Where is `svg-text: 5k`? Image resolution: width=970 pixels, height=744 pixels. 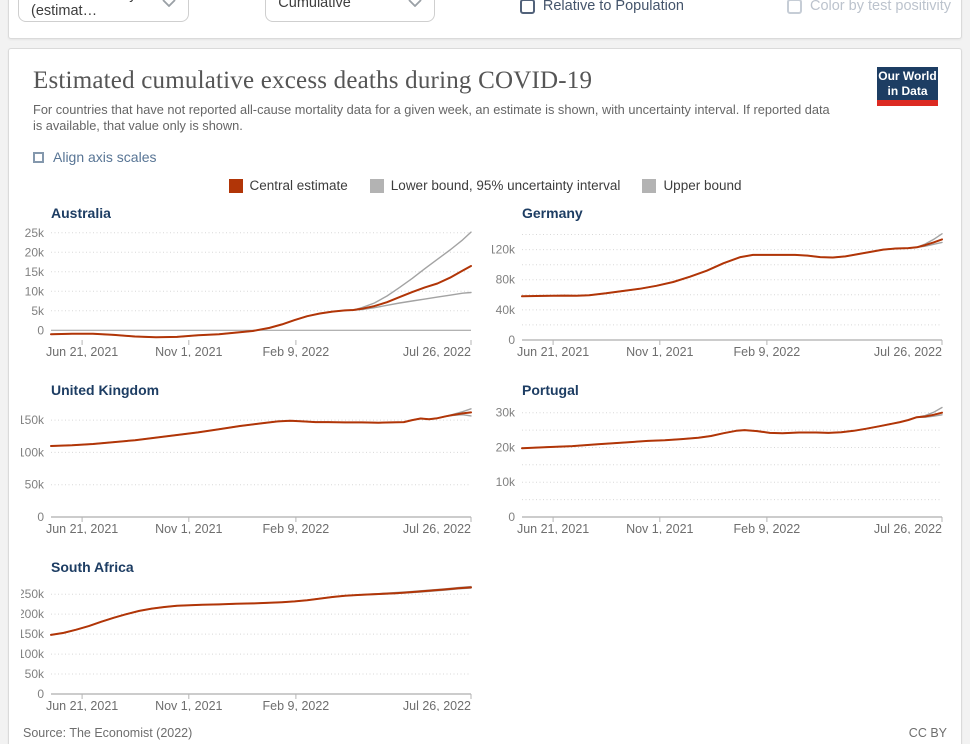 svg-text: 5k is located at coordinates (38, 311).